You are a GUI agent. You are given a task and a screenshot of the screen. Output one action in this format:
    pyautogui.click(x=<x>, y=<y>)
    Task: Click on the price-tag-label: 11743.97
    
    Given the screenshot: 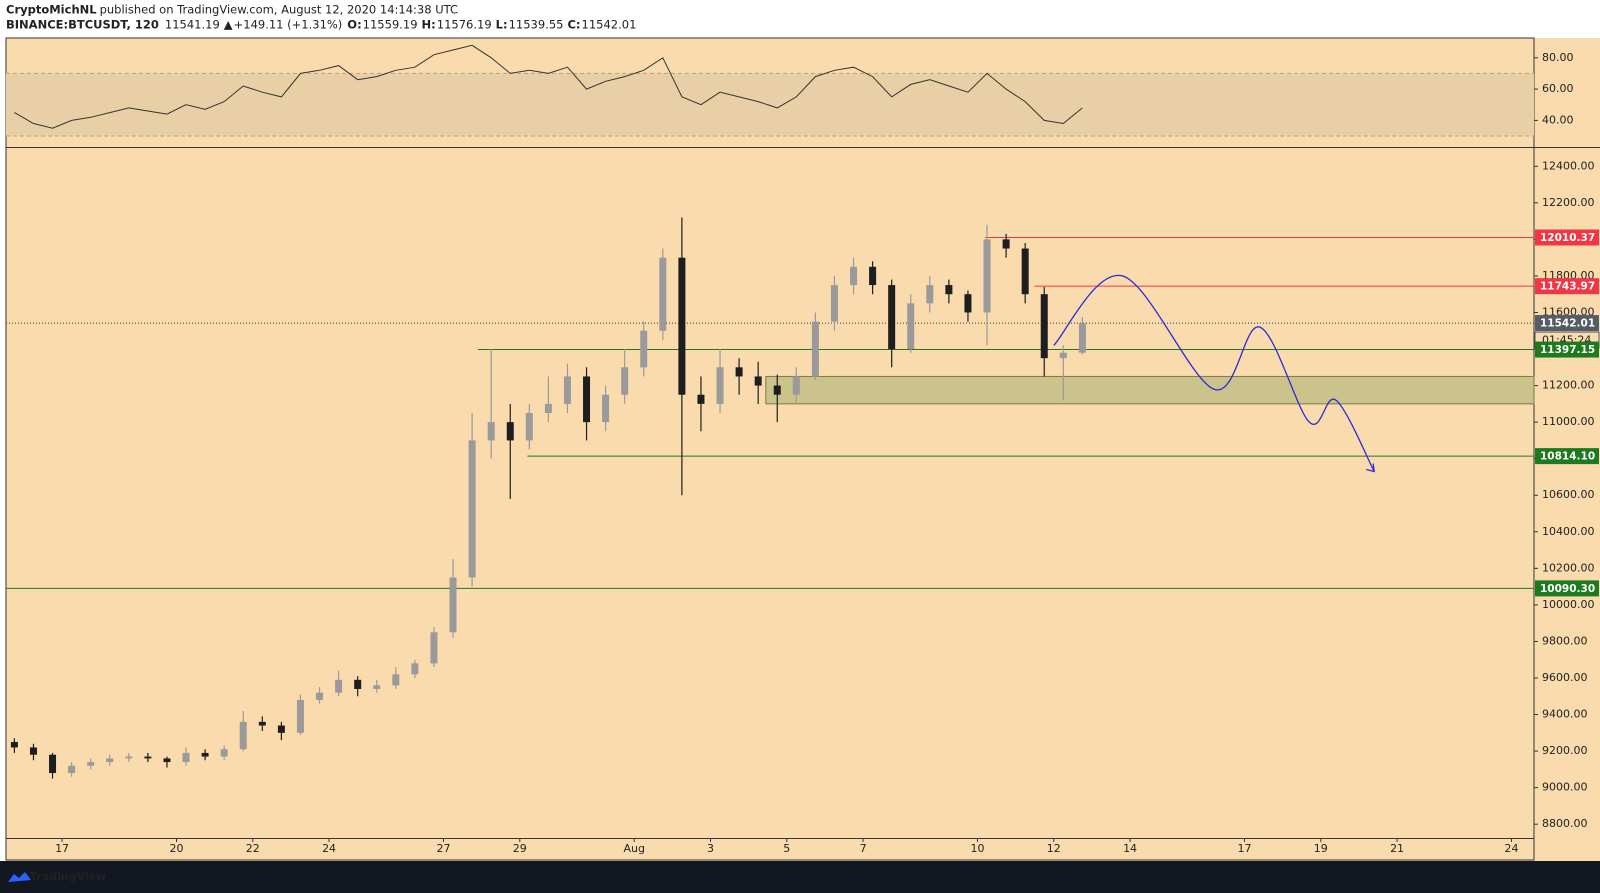 What is the action you would take?
    pyautogui.click(x=1567, y=287)
    